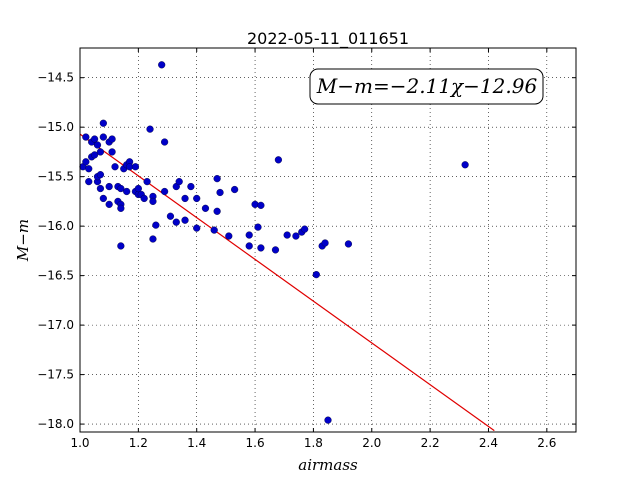  What do you see at coordinates (255, 443) in the screenshot?
I see `x-tick-label: 1.6` at bounding box center [255, 443].